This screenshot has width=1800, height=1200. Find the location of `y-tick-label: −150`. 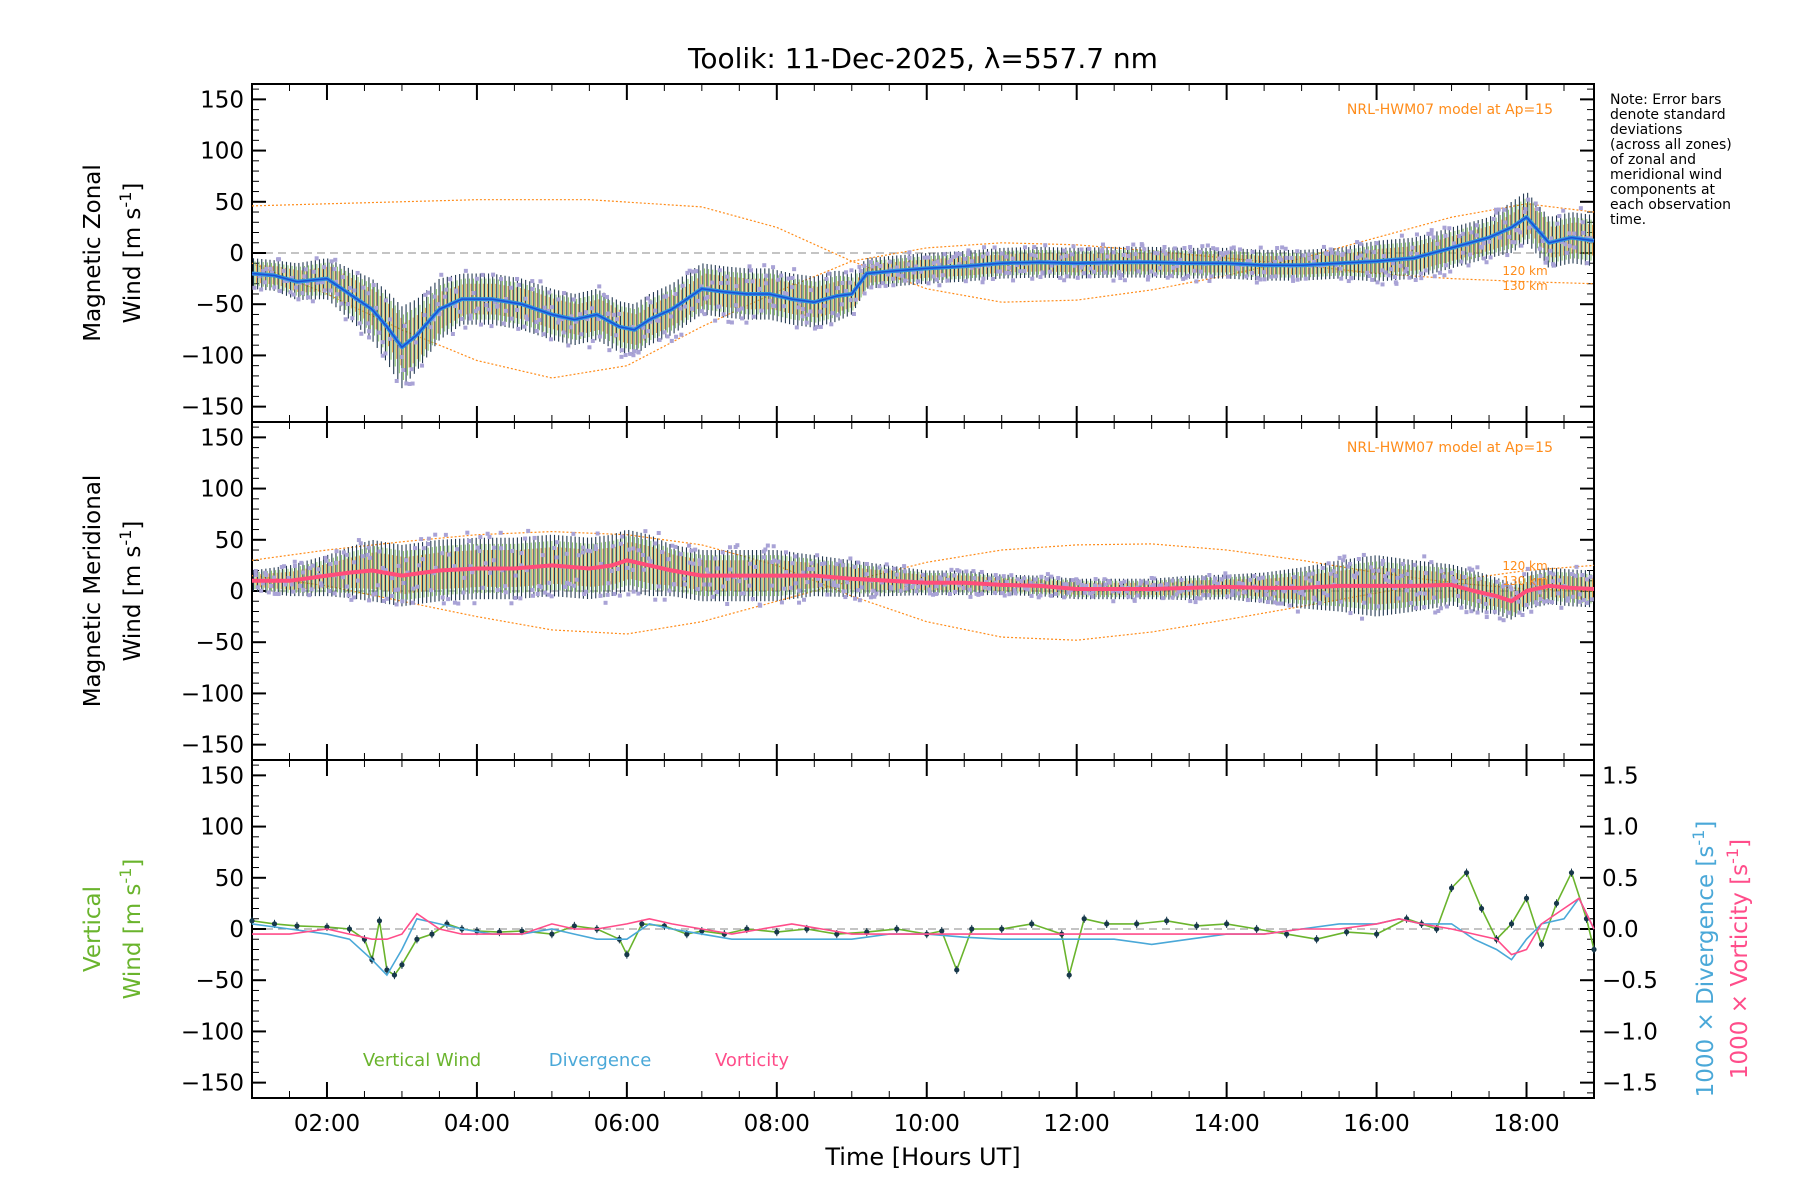

y-tick-label: −150 is located at coordinates (212, 408).